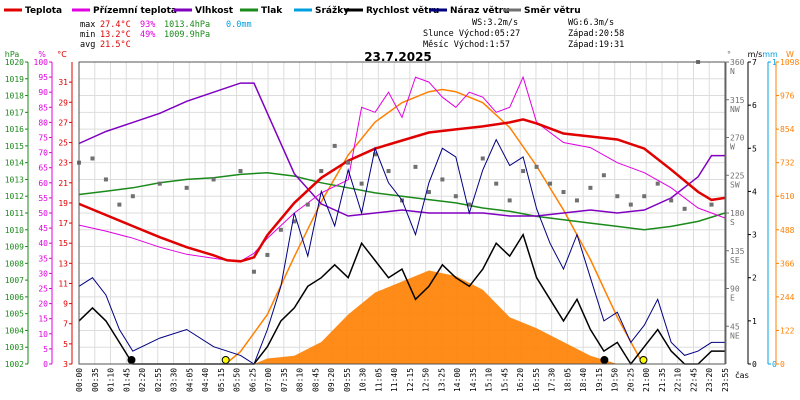  What do you see at coordinates (14, 112) in the screenshot?
I see `hpa-tick-label: 1017` at bounding box center [14, 112].